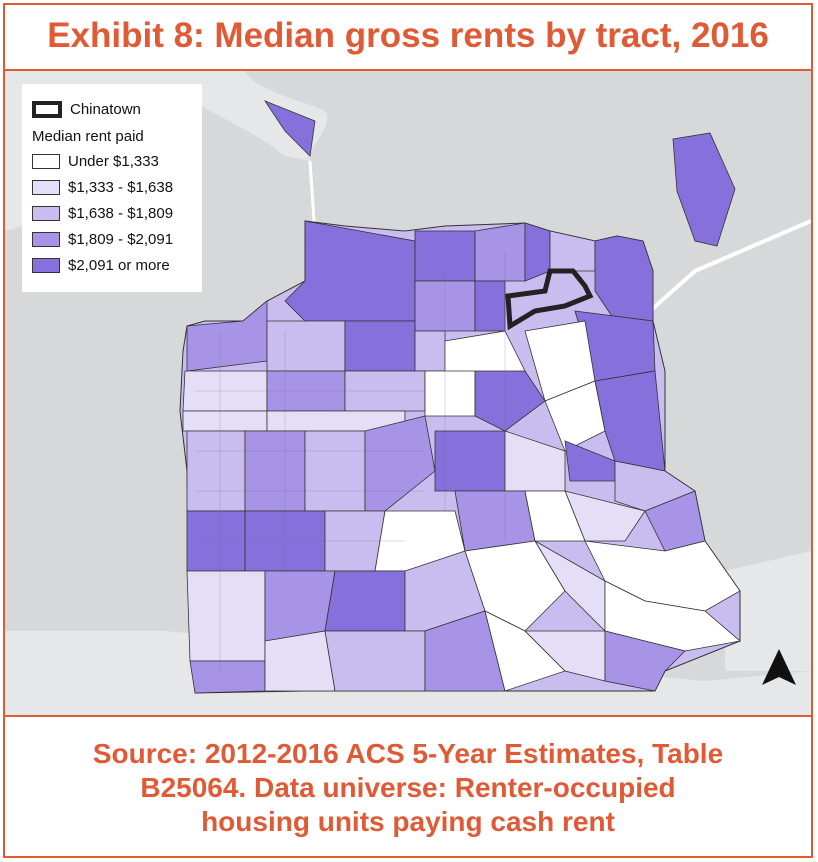 This screenshot has width=818, height=862. I want to click on legend-class-row: Under $1,333, so click(117, 161).